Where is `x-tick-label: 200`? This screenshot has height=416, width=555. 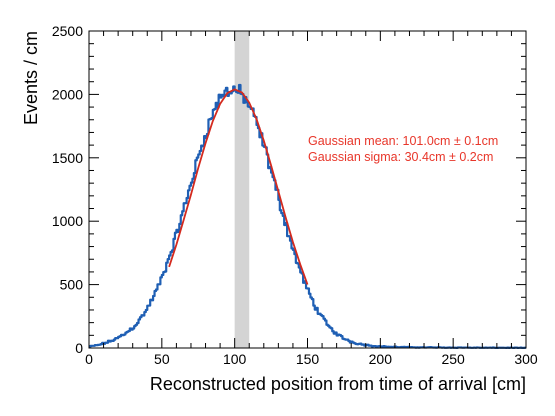
x-tick-label: 200 is located at coordinates (381, 359).